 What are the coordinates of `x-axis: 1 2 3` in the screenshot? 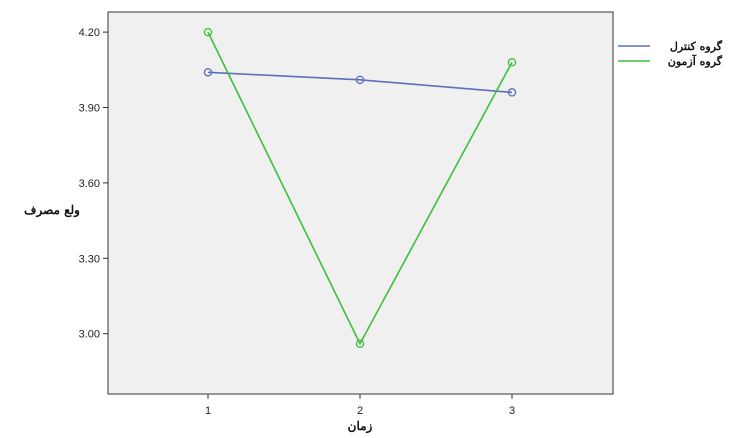 It's located at (360, 405).